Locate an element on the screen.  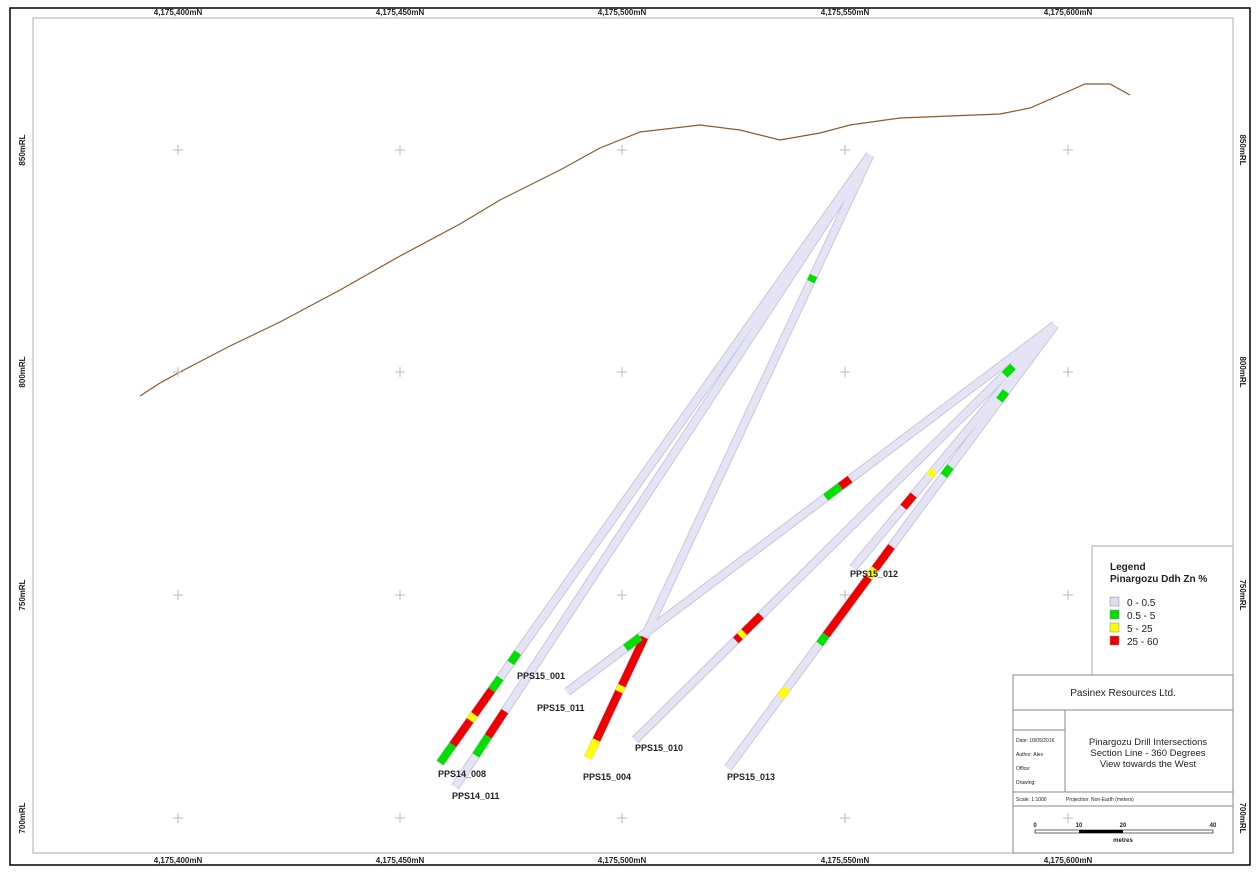
hole-label: PPS15_001 is located at coordinates (541, 676).